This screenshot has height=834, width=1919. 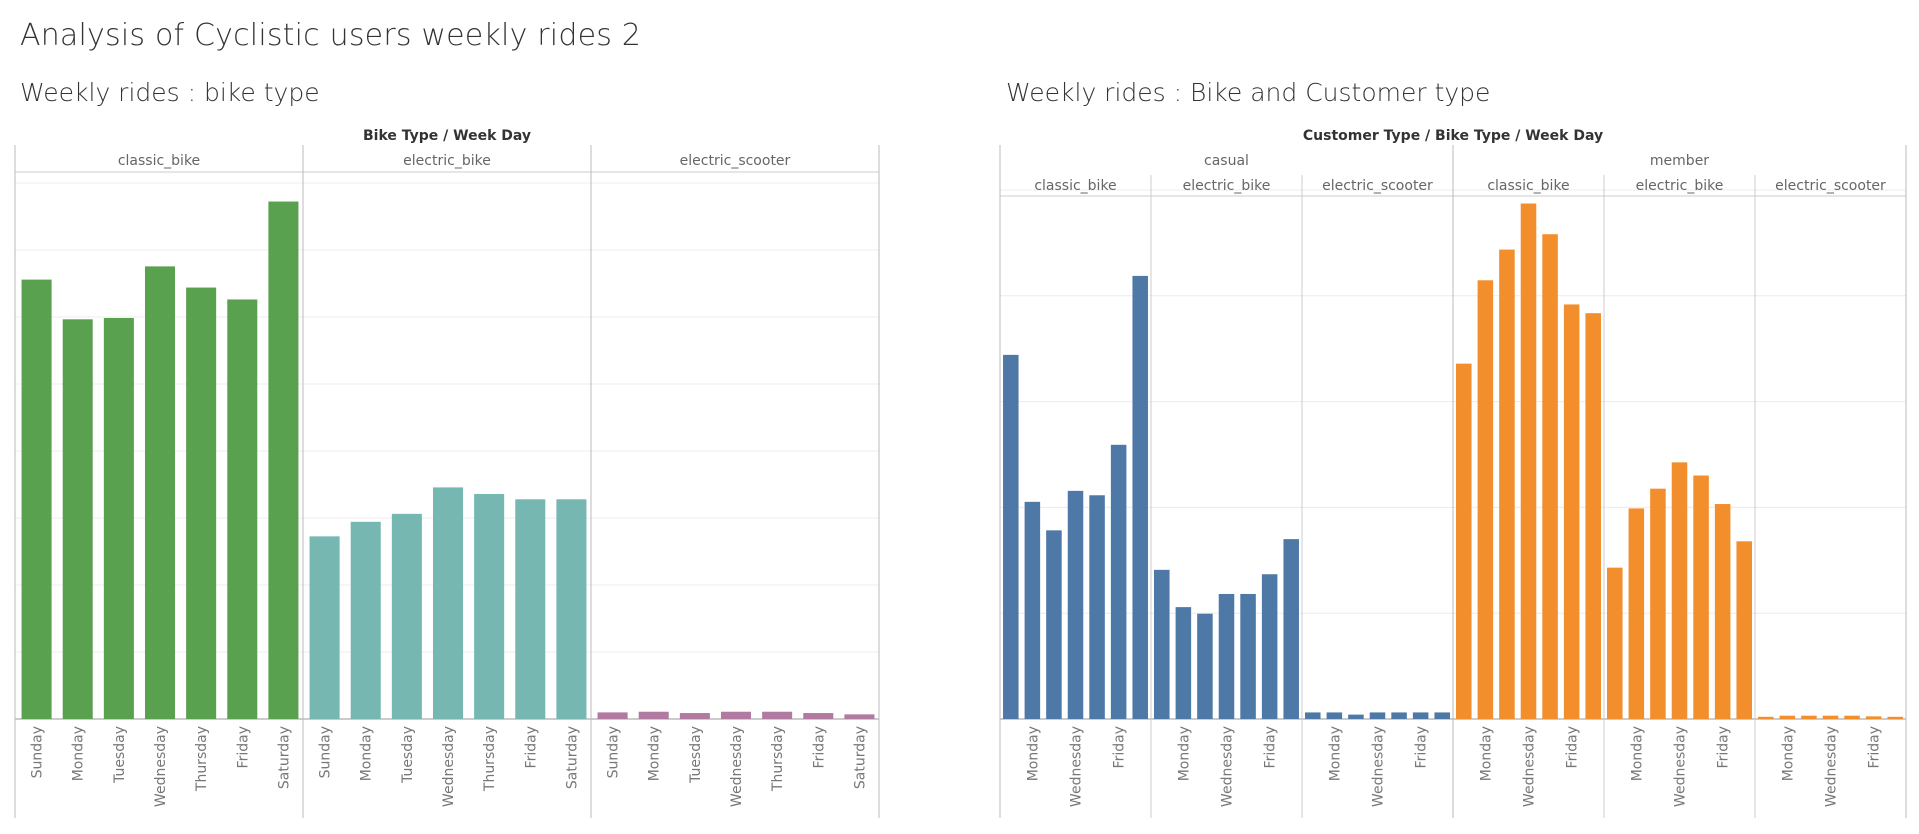 What do you see at coordinates (1571, 511) in the screenshot?
I see `bar-member-classic-bike-friday` at bounding box center [1571, 511].